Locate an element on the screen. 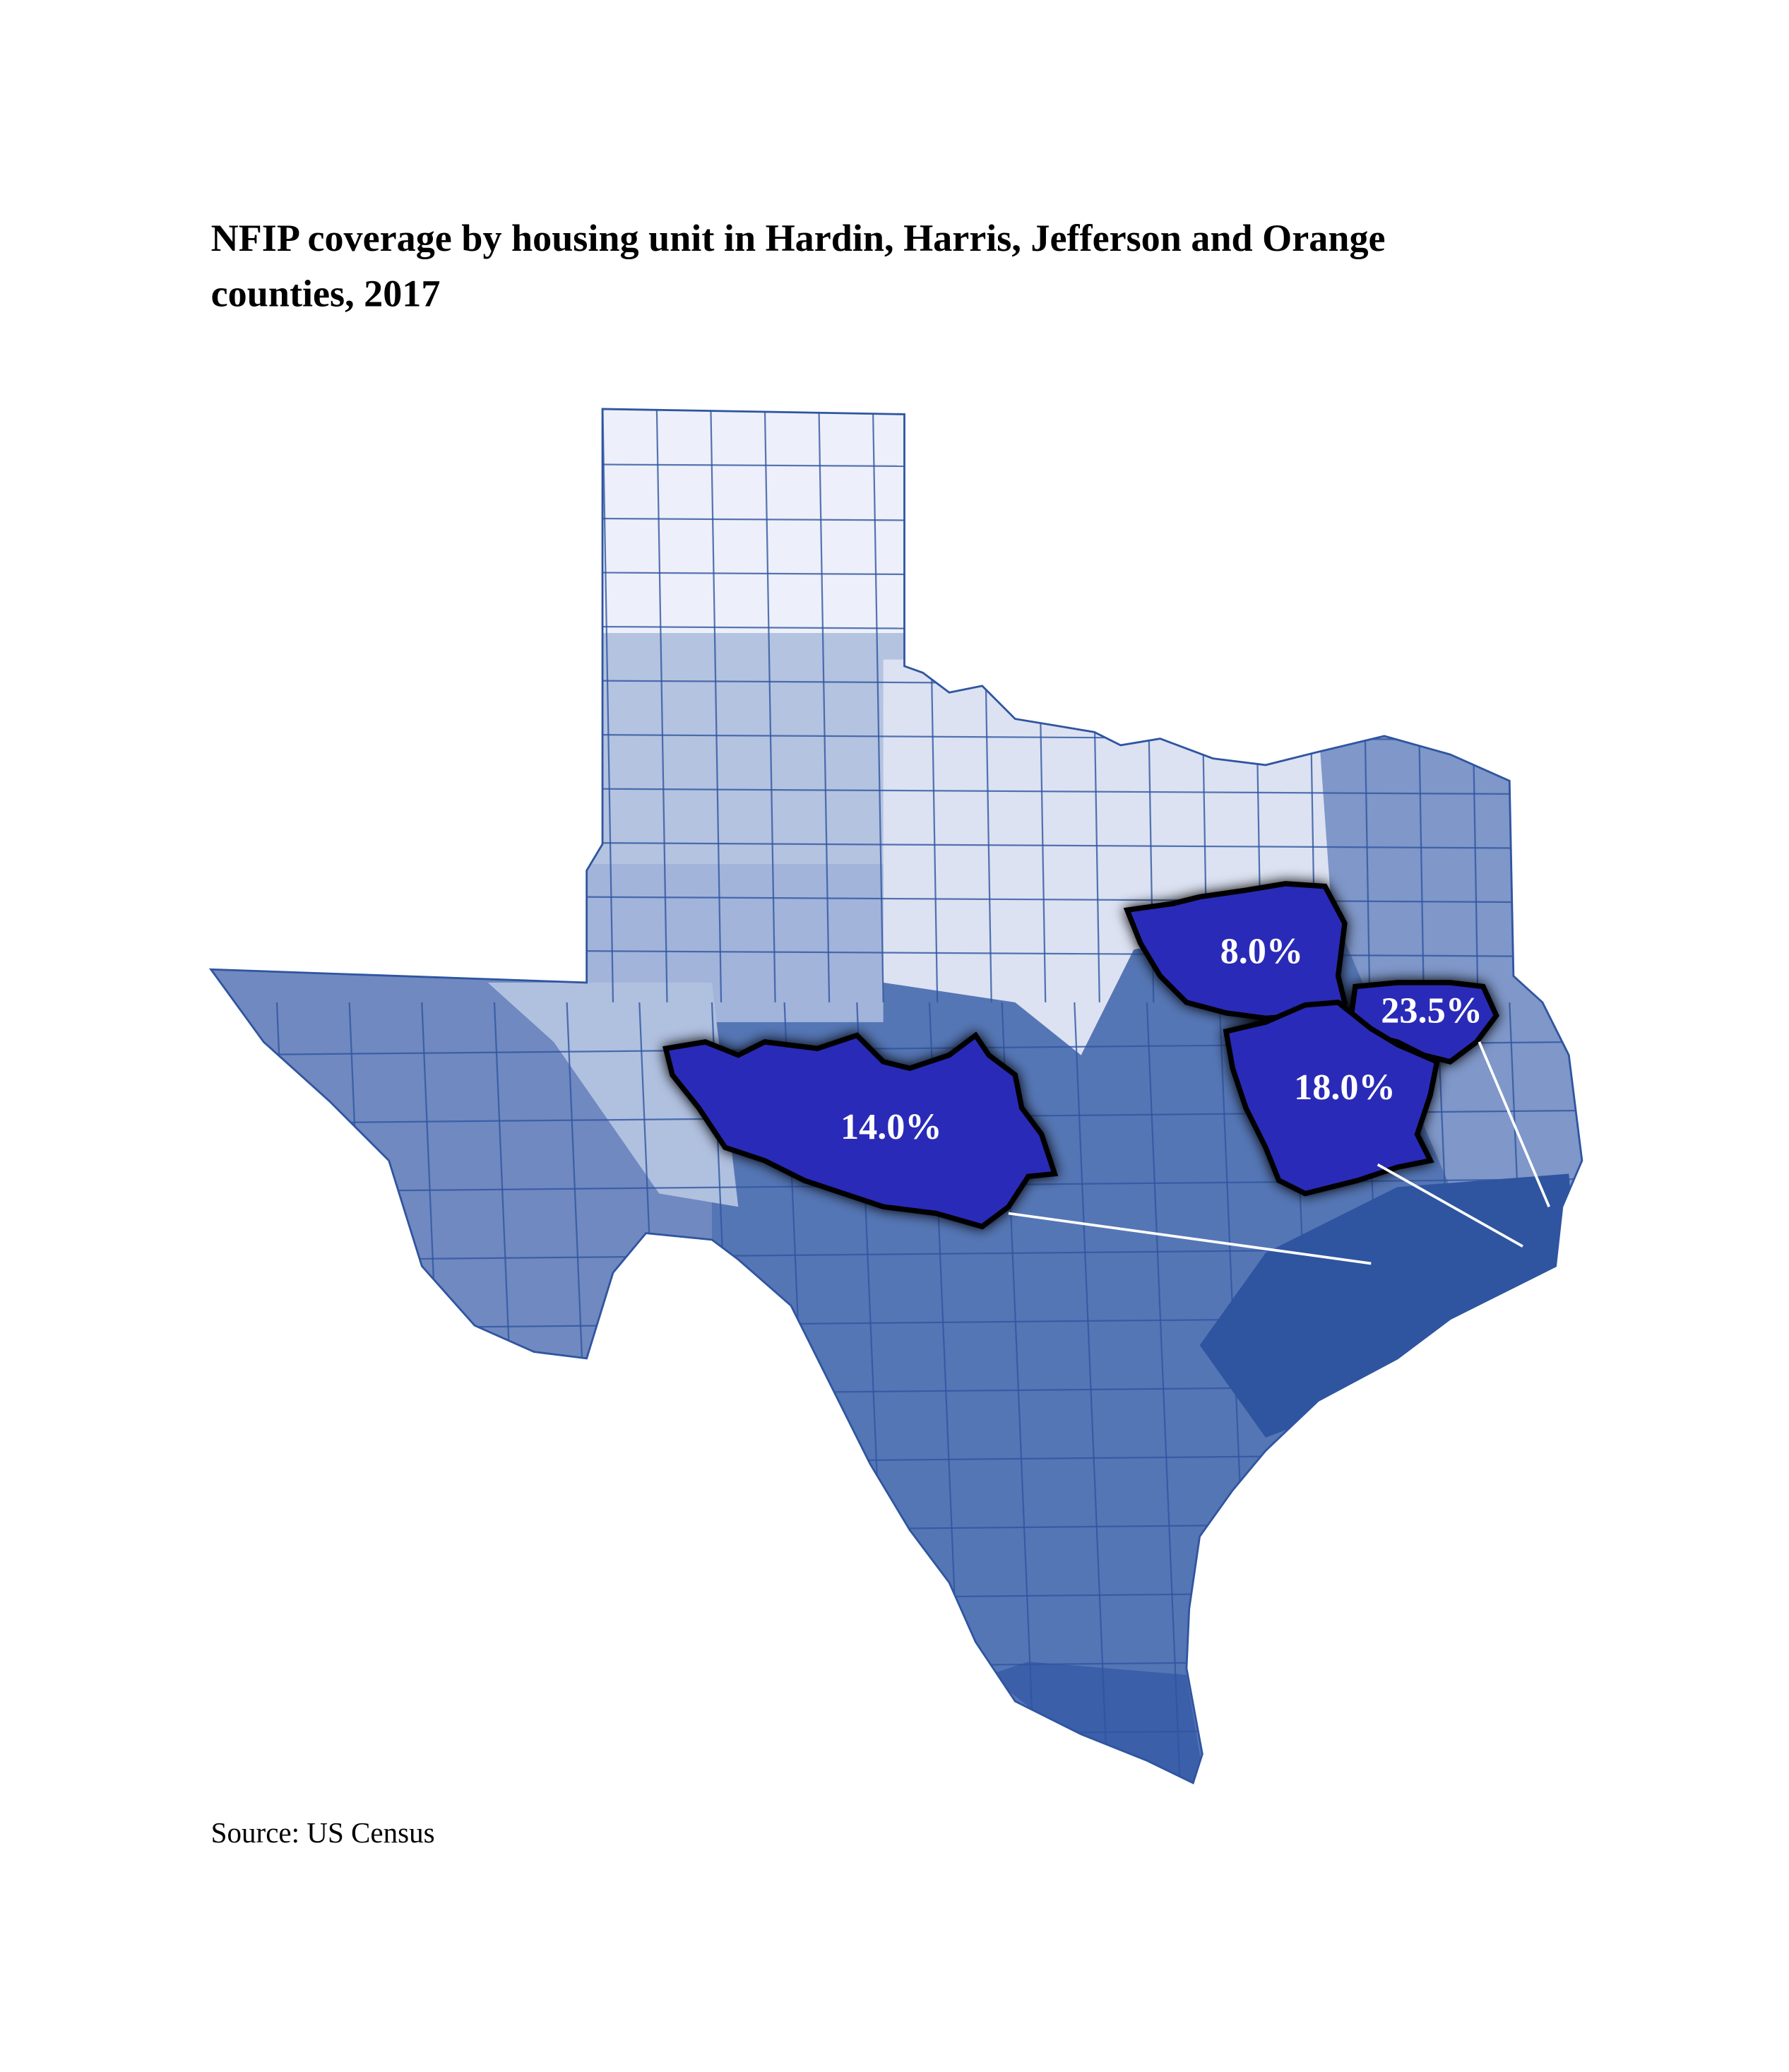 The height and width of the screenshot is (2072, 1789). title-line: counties, 2017 is located at coordinates (326, 293).